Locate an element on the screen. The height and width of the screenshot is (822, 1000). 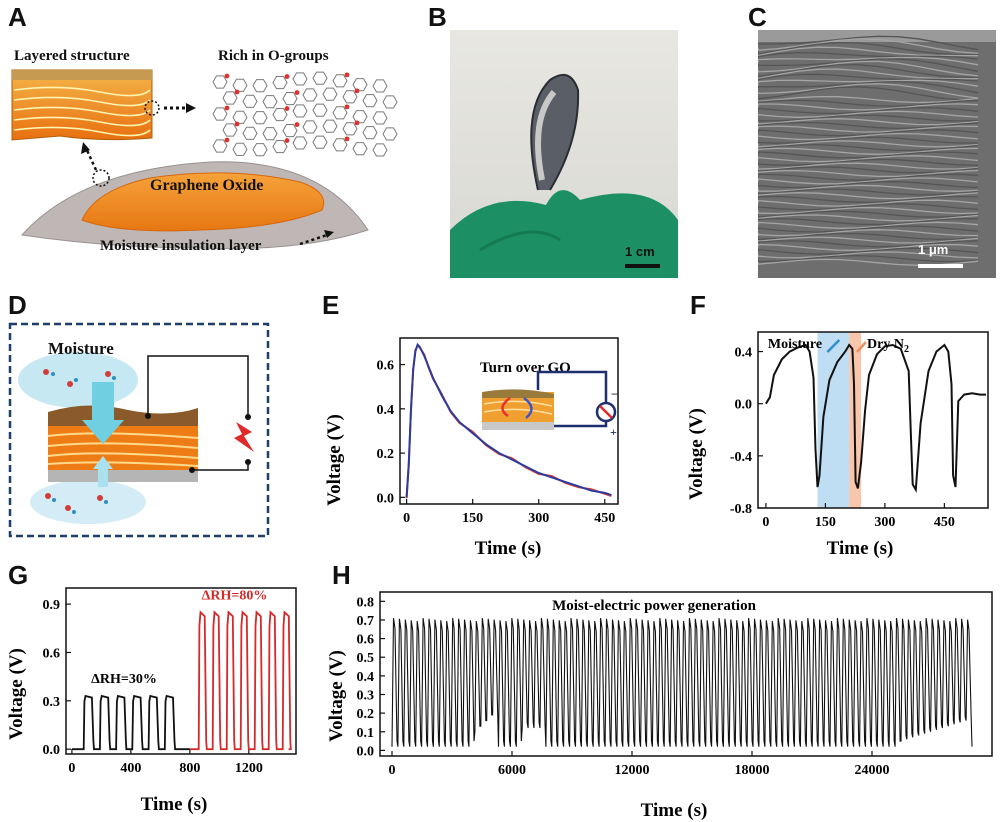
insulation-label: Moisture insulation layer is located at coordinates (181, 246).